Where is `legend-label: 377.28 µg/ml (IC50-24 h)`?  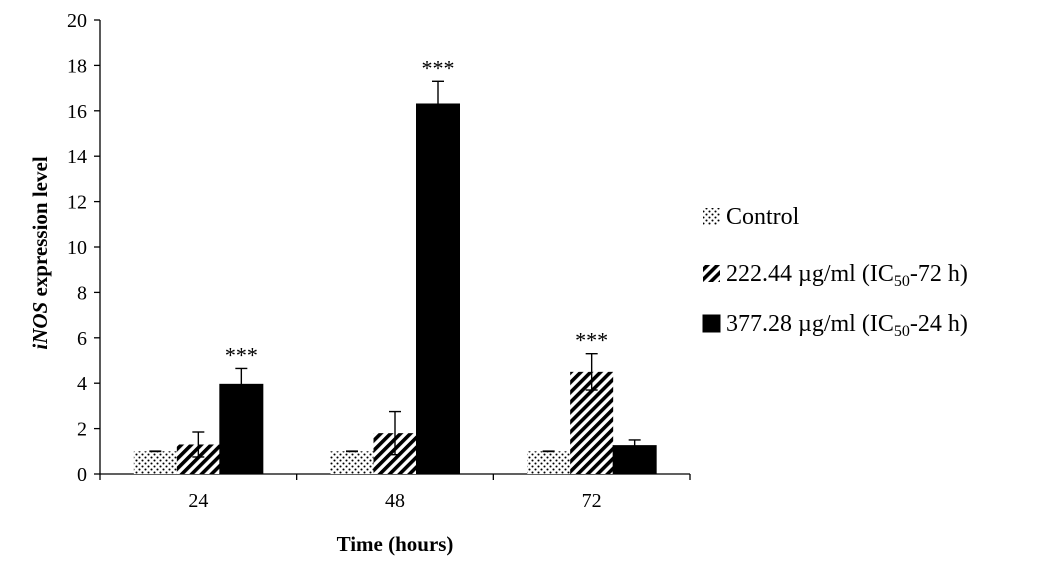
legend-label: 377.28 µg/ml (IC50-24 h) is located at coordinates (847, 325).